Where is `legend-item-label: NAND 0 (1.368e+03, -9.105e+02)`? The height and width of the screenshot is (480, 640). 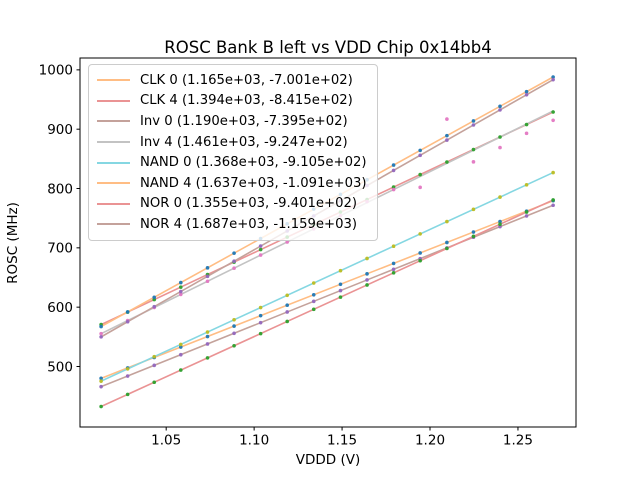 legend-item-label: NAND 0 (1.368e+03, -9.105e+02) is located at coordinates (253, 163).